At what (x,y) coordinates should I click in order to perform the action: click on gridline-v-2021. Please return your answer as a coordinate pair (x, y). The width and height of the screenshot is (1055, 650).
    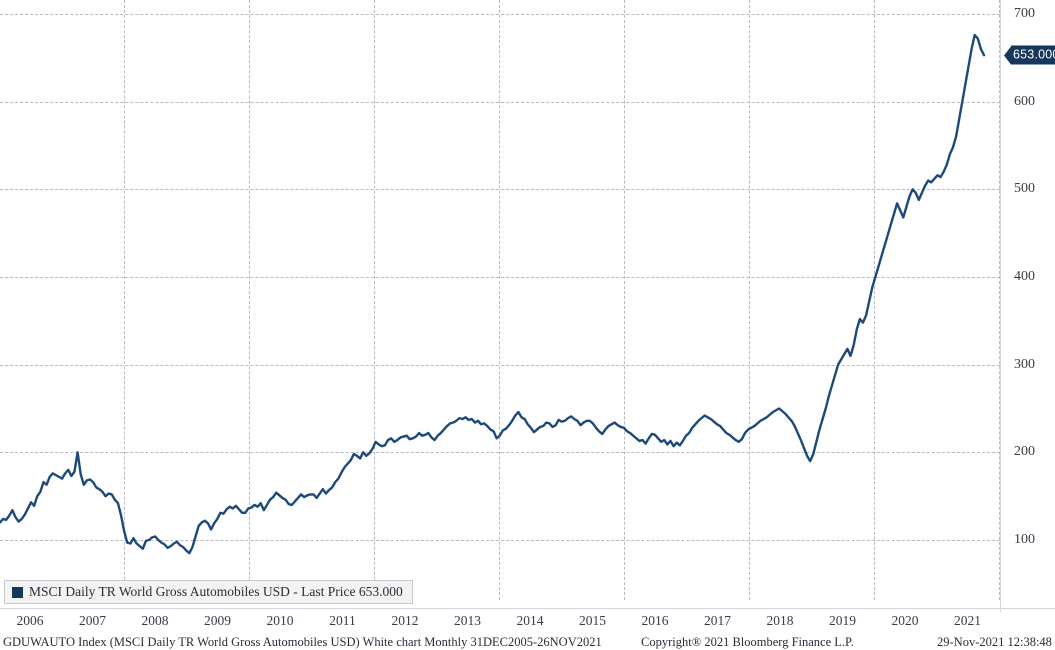
    Looking at the image, I should click on (999, 300).